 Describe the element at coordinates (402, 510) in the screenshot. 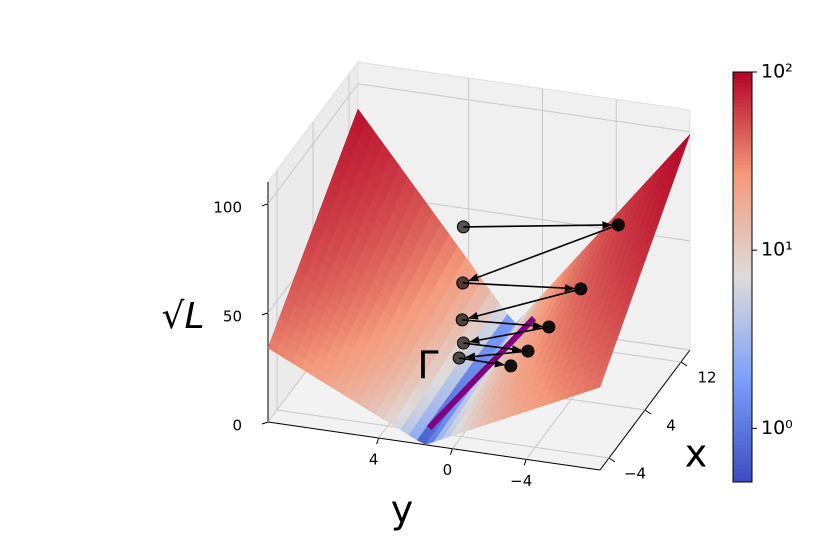

I see `y-axis-label: y` at that location.